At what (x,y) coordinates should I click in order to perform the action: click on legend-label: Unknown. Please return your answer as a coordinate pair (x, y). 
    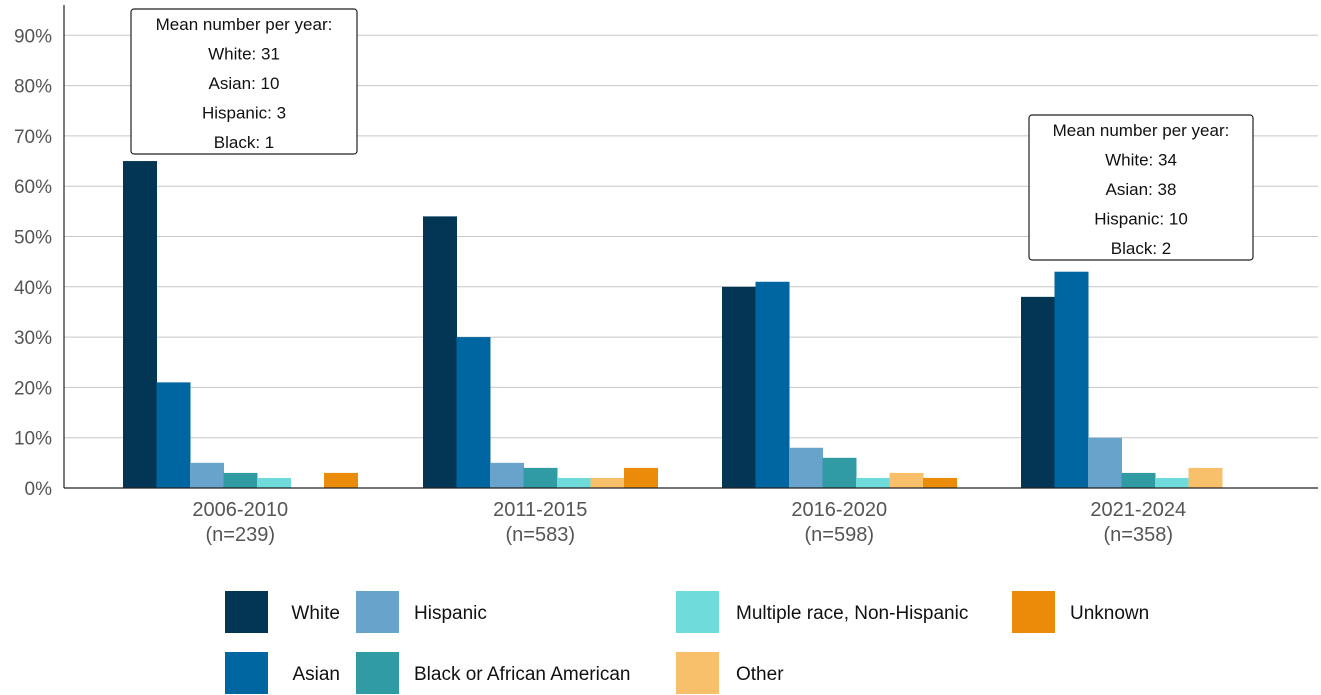
    Looking at the image, I should click on (1109, 613).